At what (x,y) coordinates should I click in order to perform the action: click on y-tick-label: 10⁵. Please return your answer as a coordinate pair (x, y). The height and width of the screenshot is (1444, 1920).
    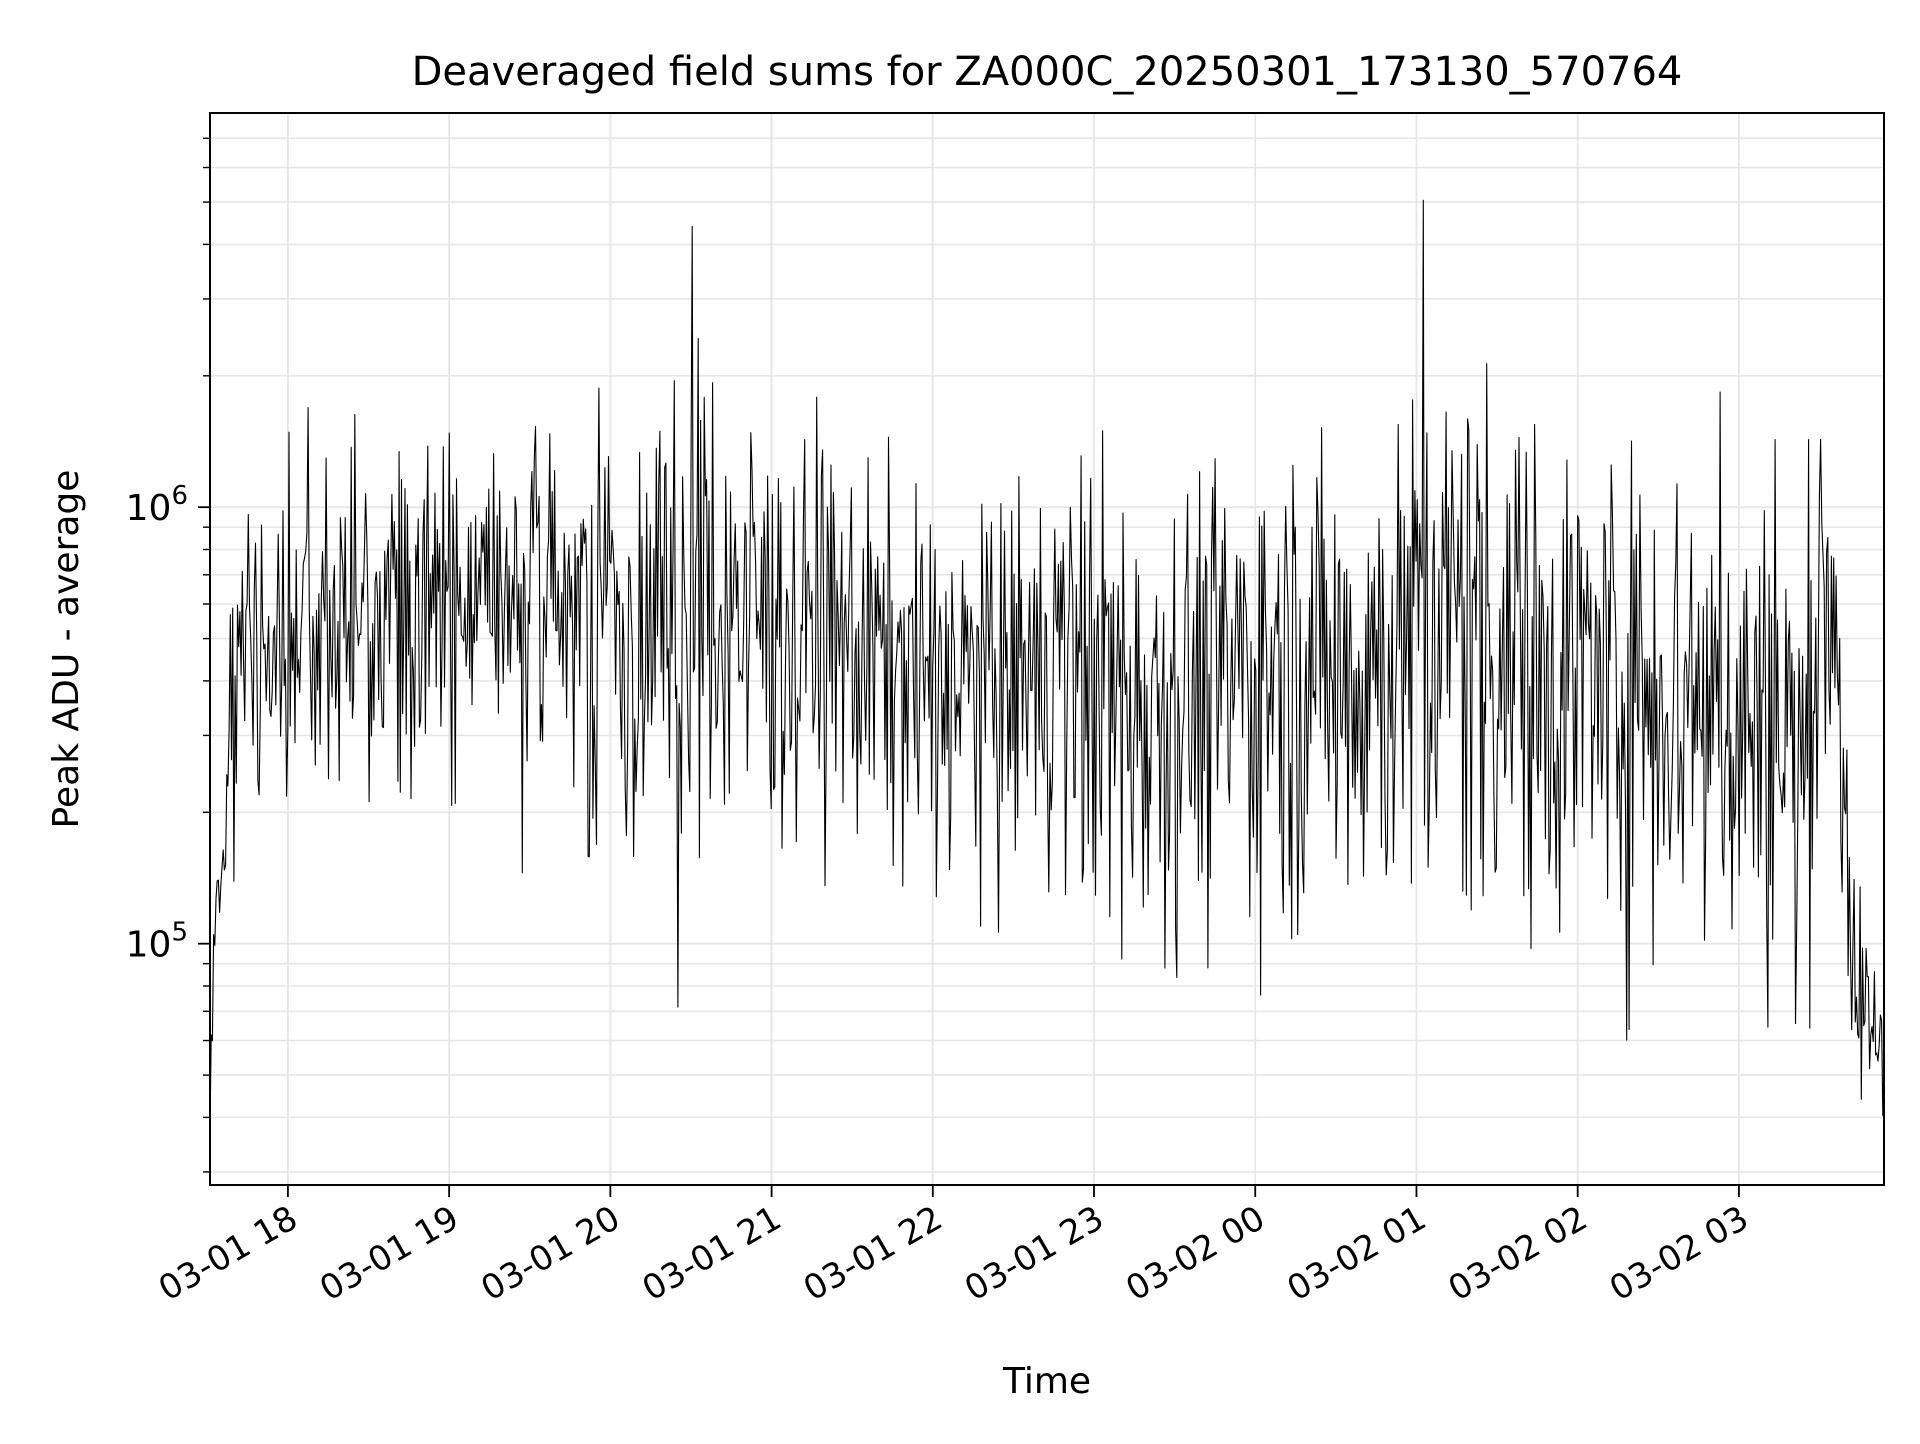
    Looking at the image, I should click on (157, 942).